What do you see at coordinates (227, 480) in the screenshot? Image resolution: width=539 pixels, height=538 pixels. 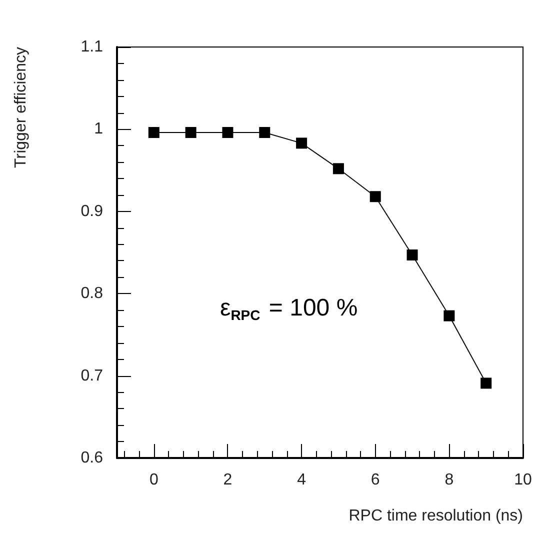 I see `x-tick-label: 2` at bounding box center [227, 480].